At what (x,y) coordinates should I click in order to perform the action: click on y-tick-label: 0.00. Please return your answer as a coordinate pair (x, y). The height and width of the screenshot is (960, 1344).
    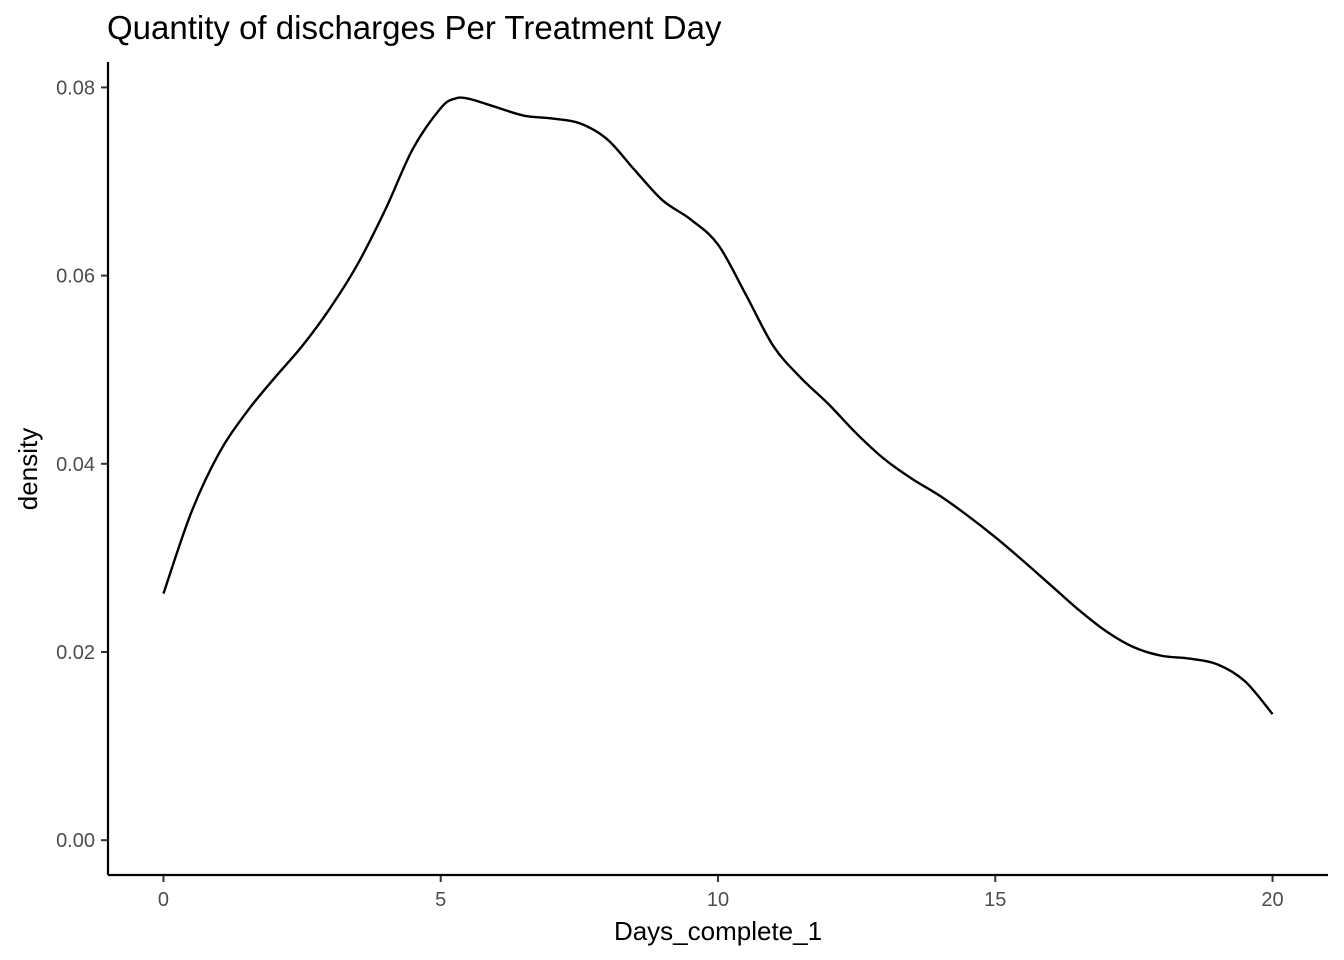
    Looking at the image, I should click on (75, 841).